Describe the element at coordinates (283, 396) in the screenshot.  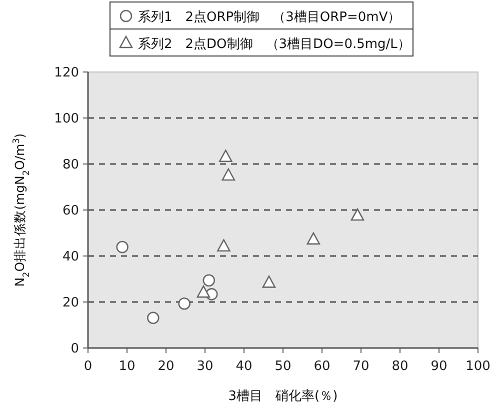
I see `x-axis-title: 3槽目 硝化率(％)` at that location.